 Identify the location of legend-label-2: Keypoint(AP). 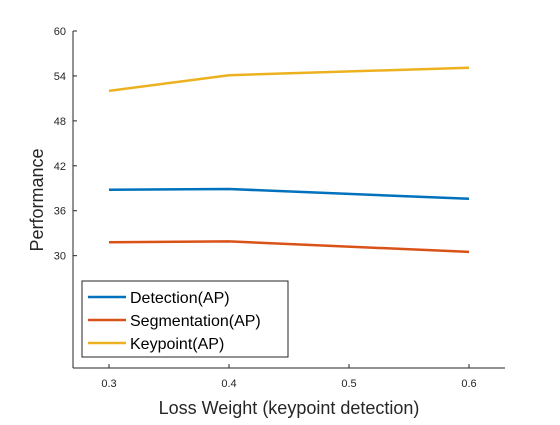
(177, 344).